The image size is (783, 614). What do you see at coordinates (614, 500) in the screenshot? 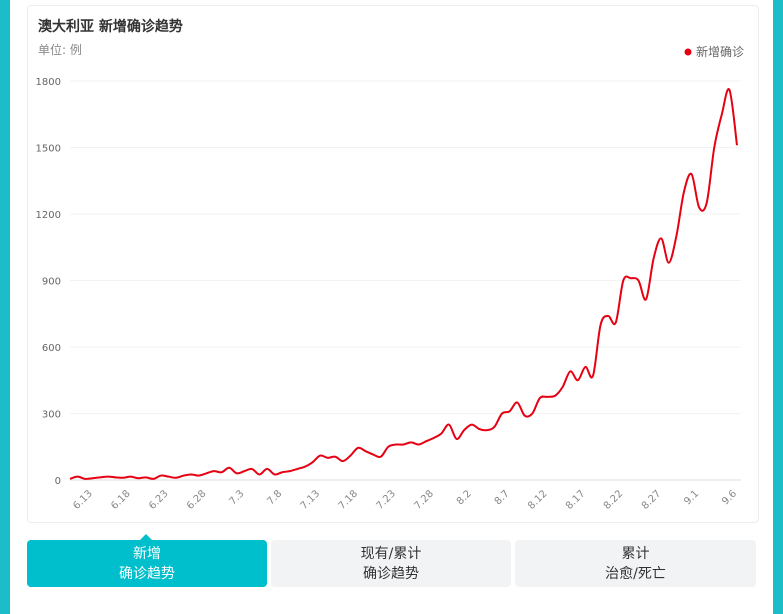
I see `x-tick-label: 8.22` at bounding box center [614, 500].